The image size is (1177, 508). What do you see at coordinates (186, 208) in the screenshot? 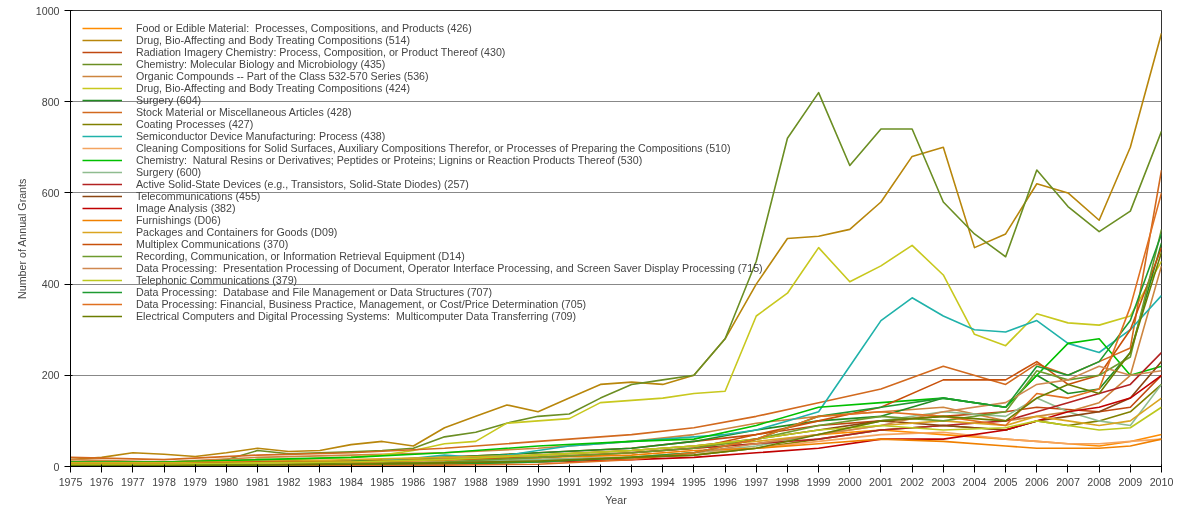
I see `legend-label: Image Analysis (382)` at bounding box center [186, 208].